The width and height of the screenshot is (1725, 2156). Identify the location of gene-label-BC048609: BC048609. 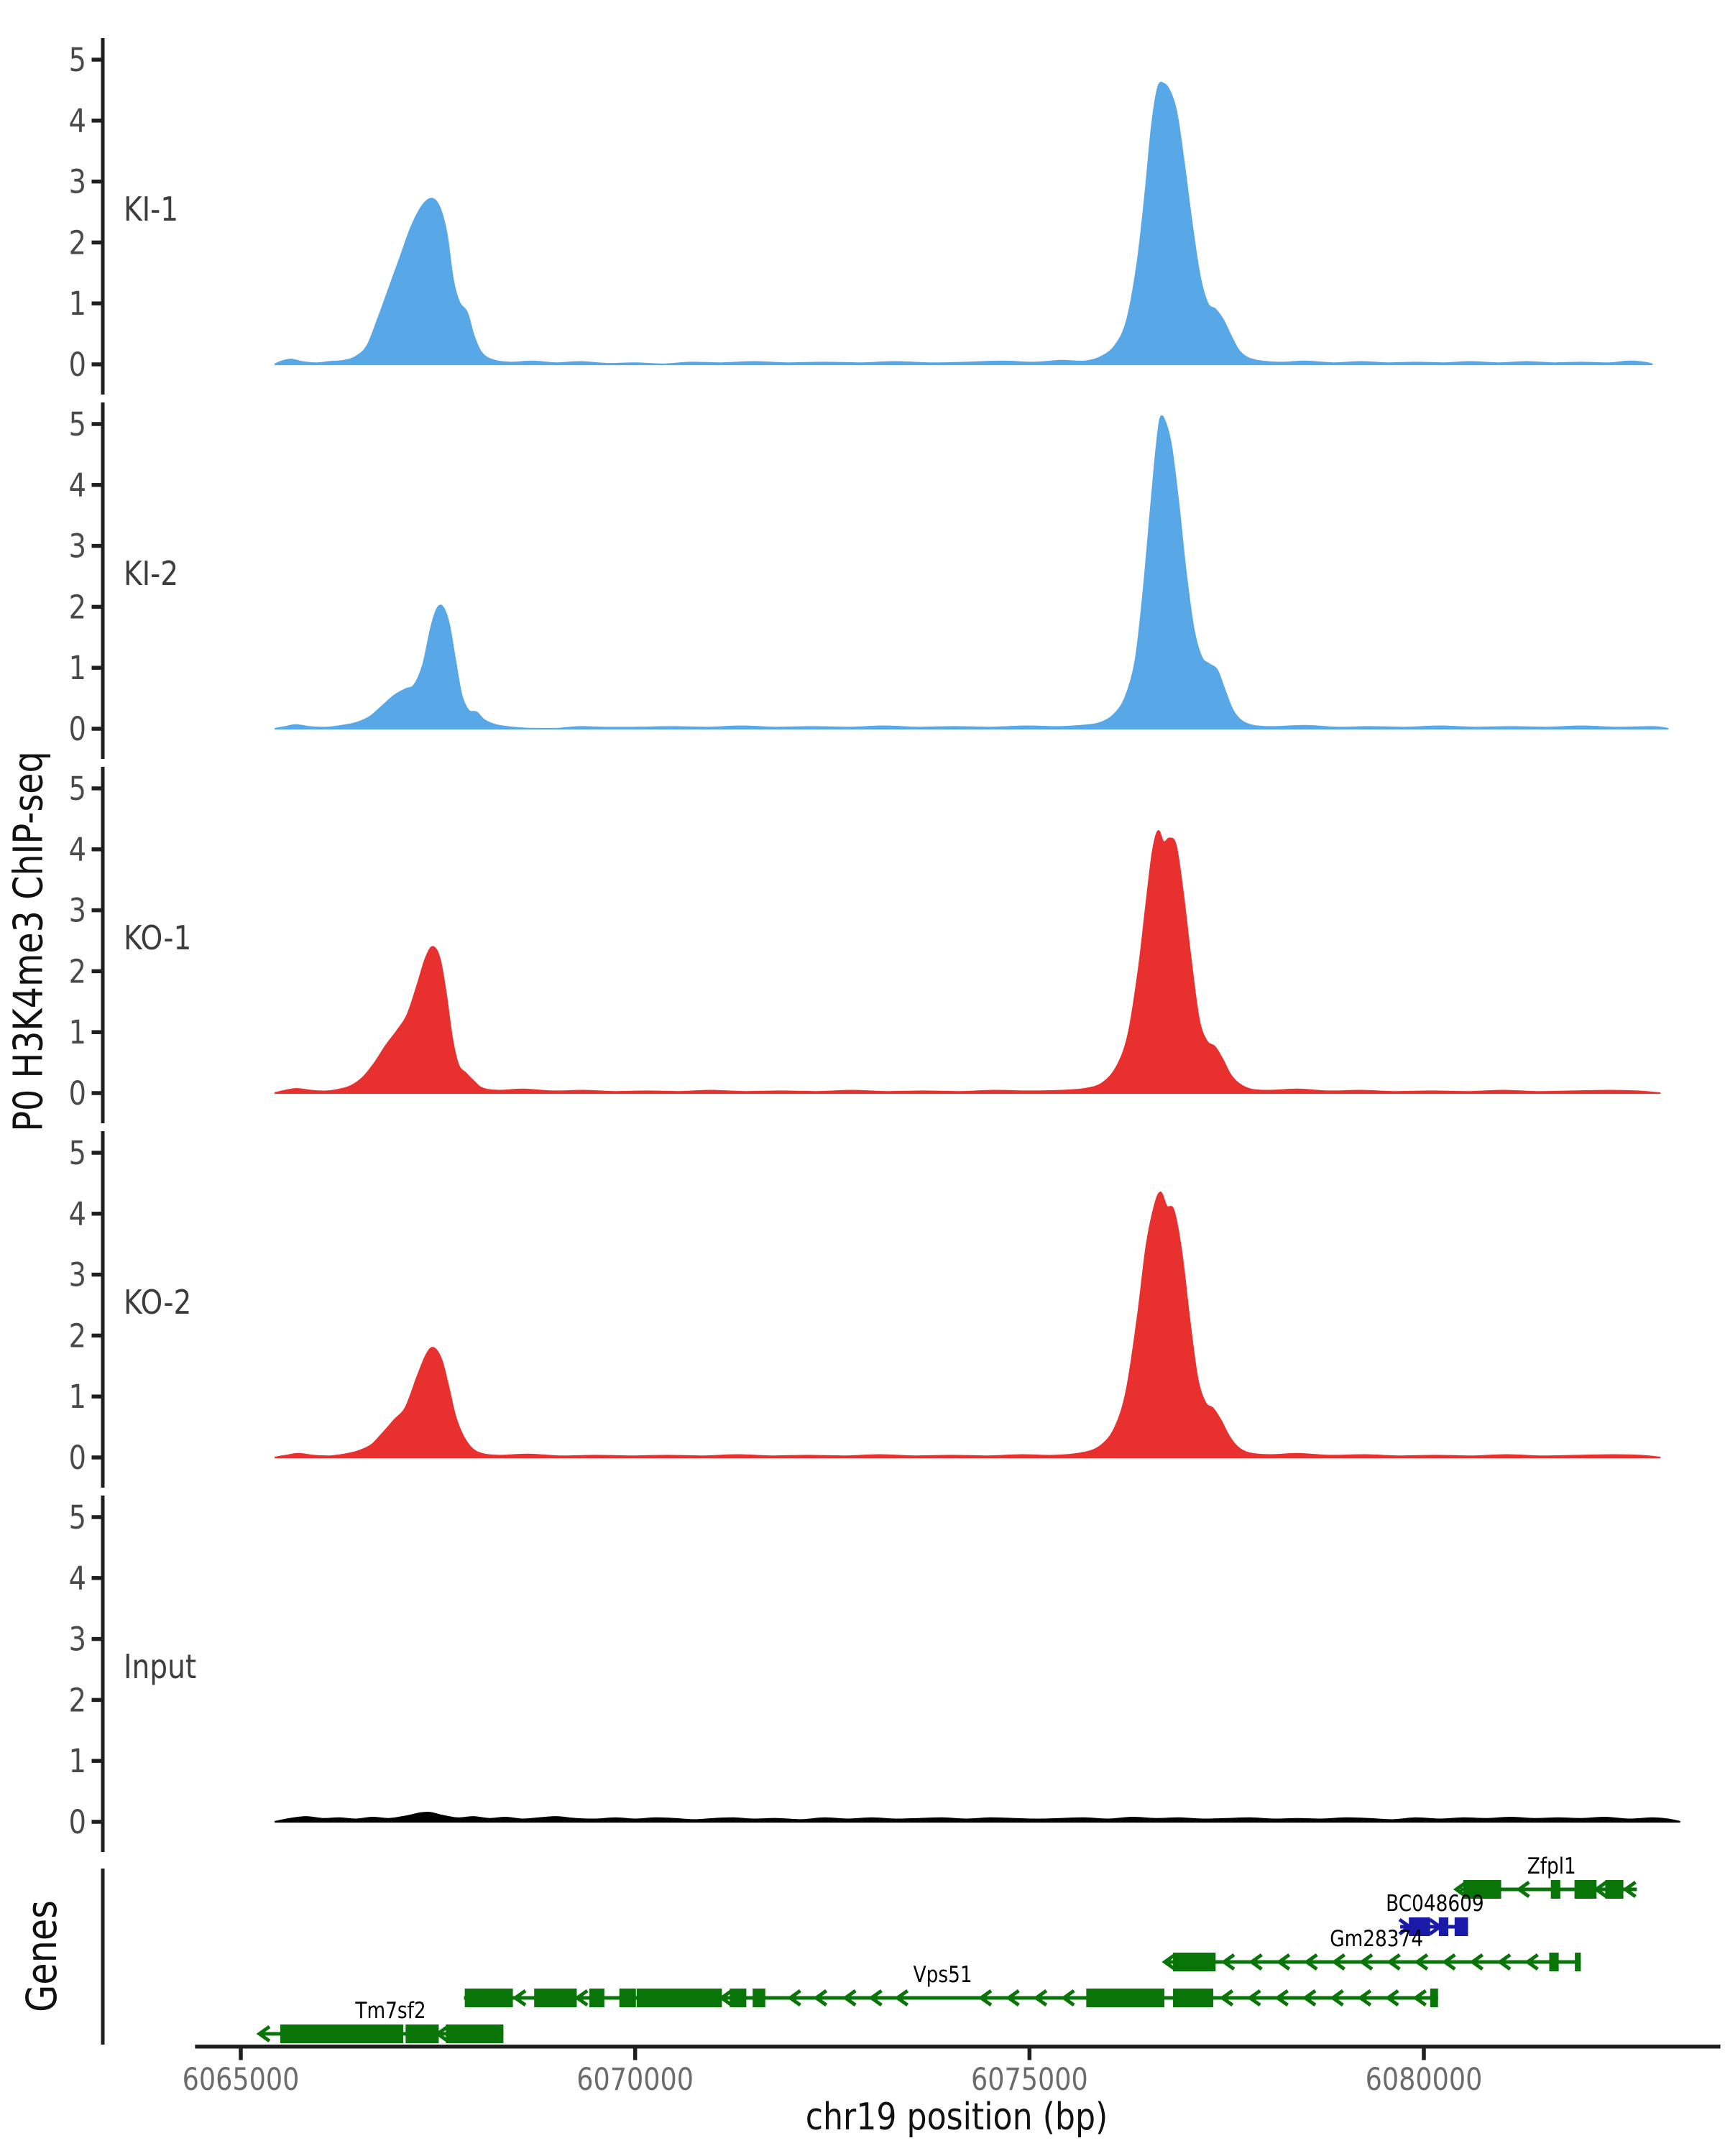
(1435, 1904).